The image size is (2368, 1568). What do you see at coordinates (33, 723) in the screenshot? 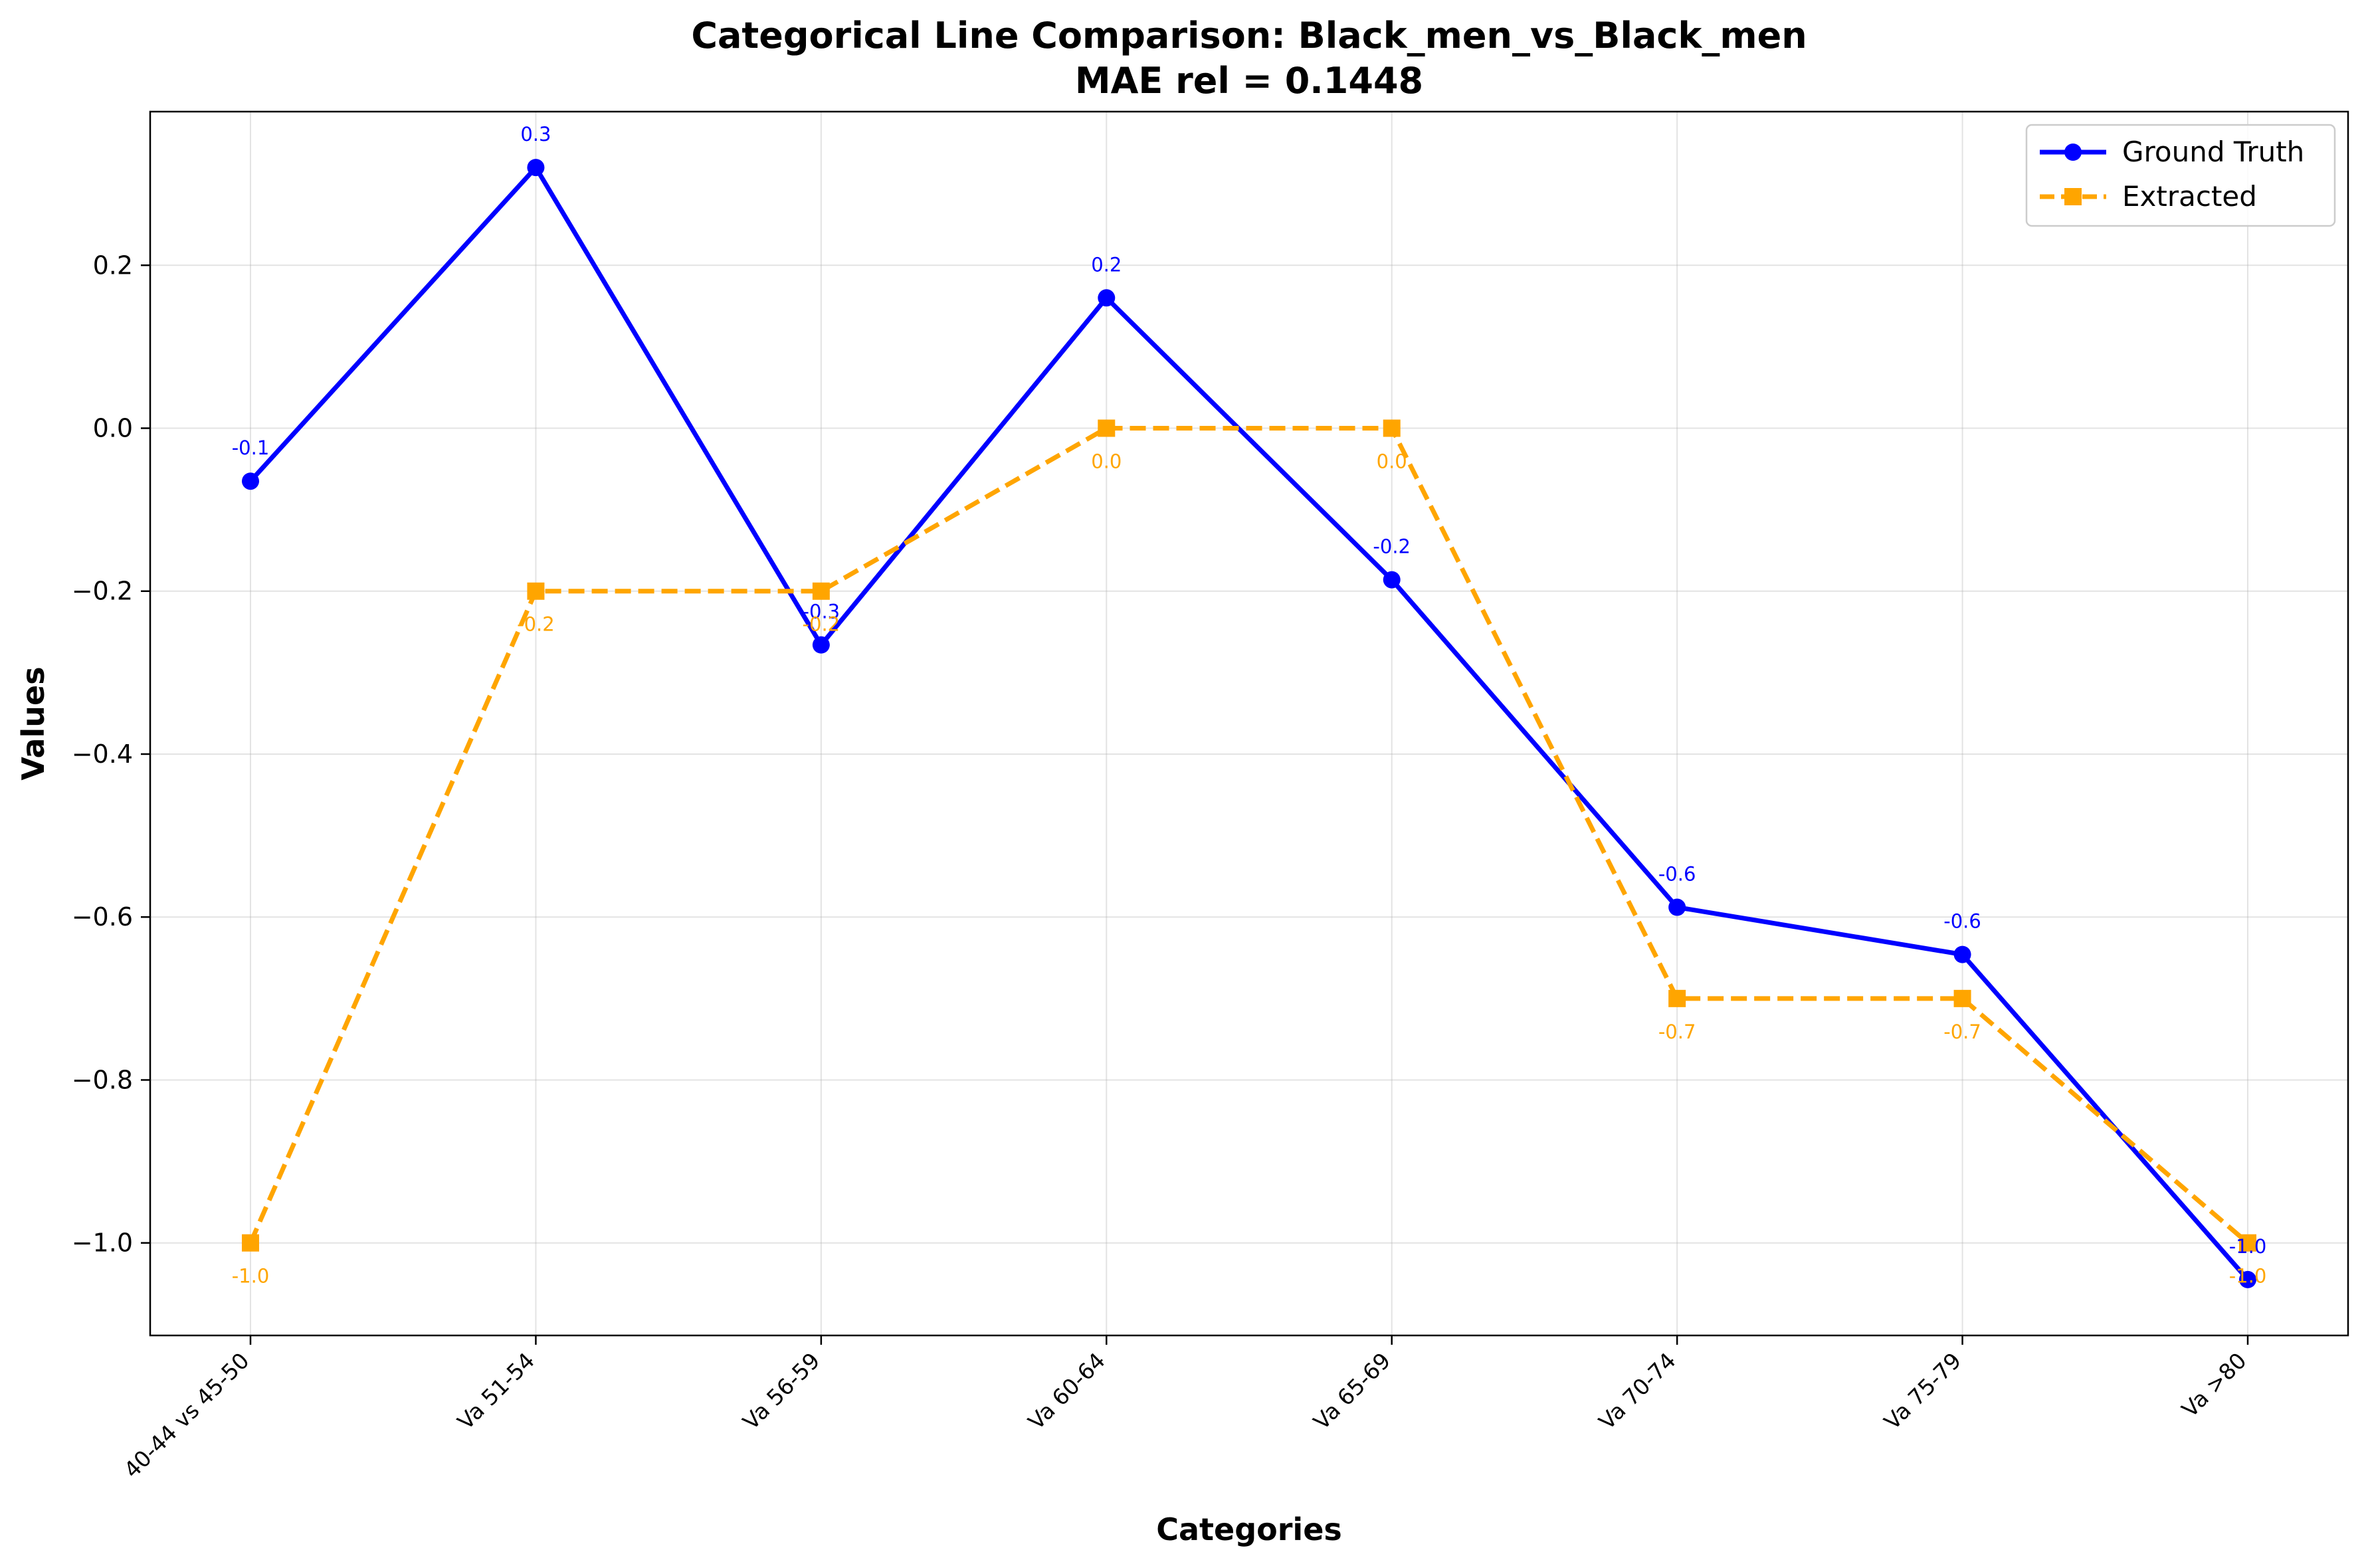
I see `y-axis-label: Values` at bounding box center [33, 723].